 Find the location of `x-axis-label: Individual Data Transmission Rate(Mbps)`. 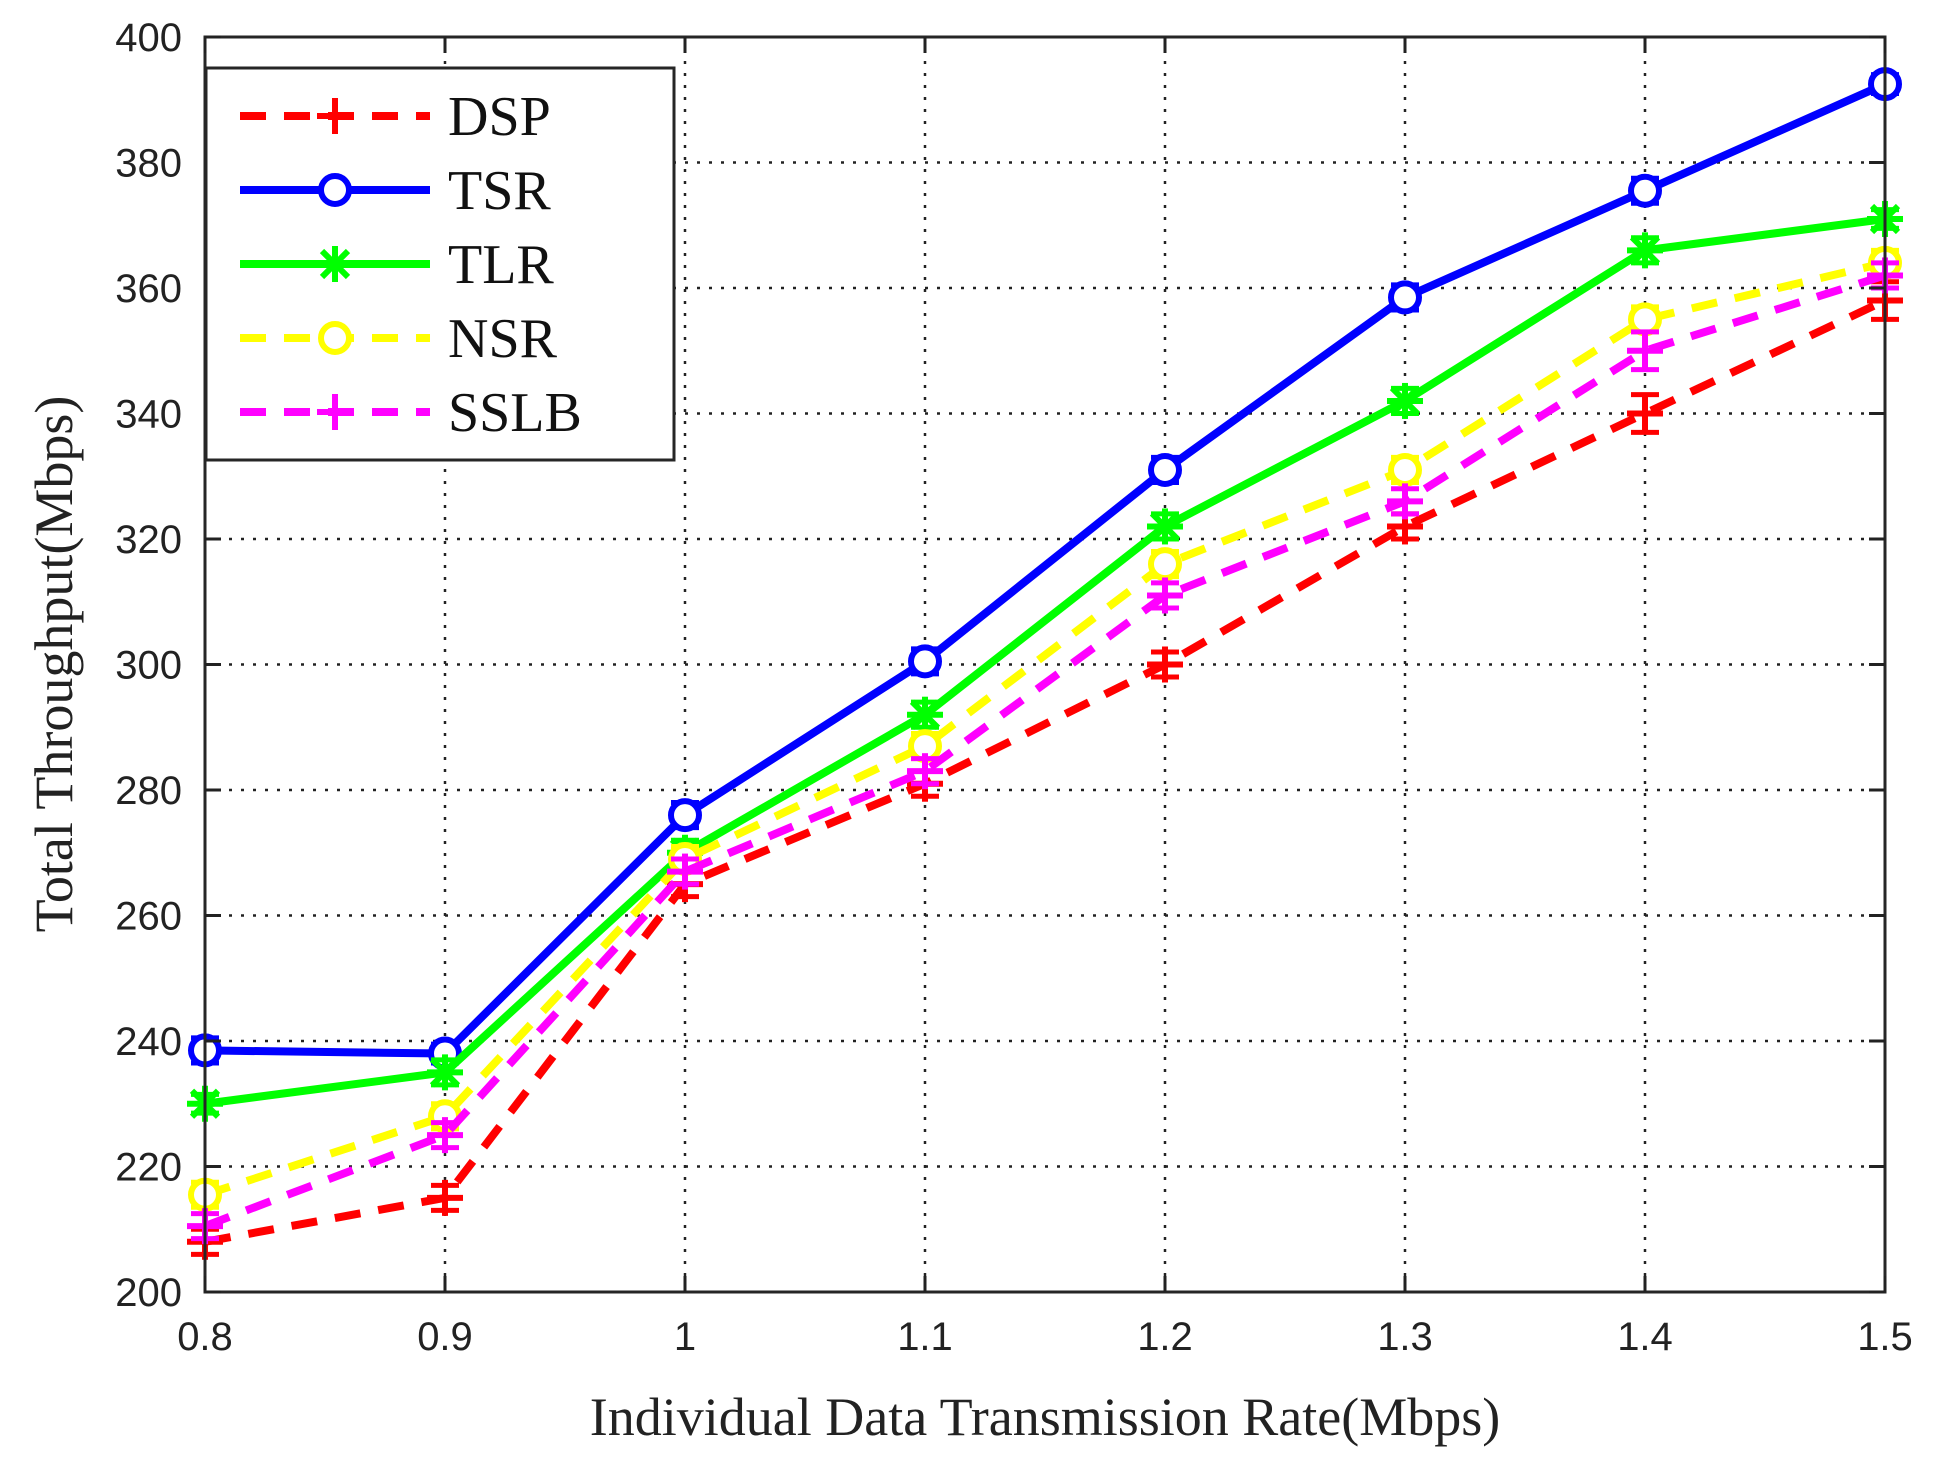

x-axis-label: Individual Data Transmission Rate(Mbps) is located at coordinates (1045, 1417).